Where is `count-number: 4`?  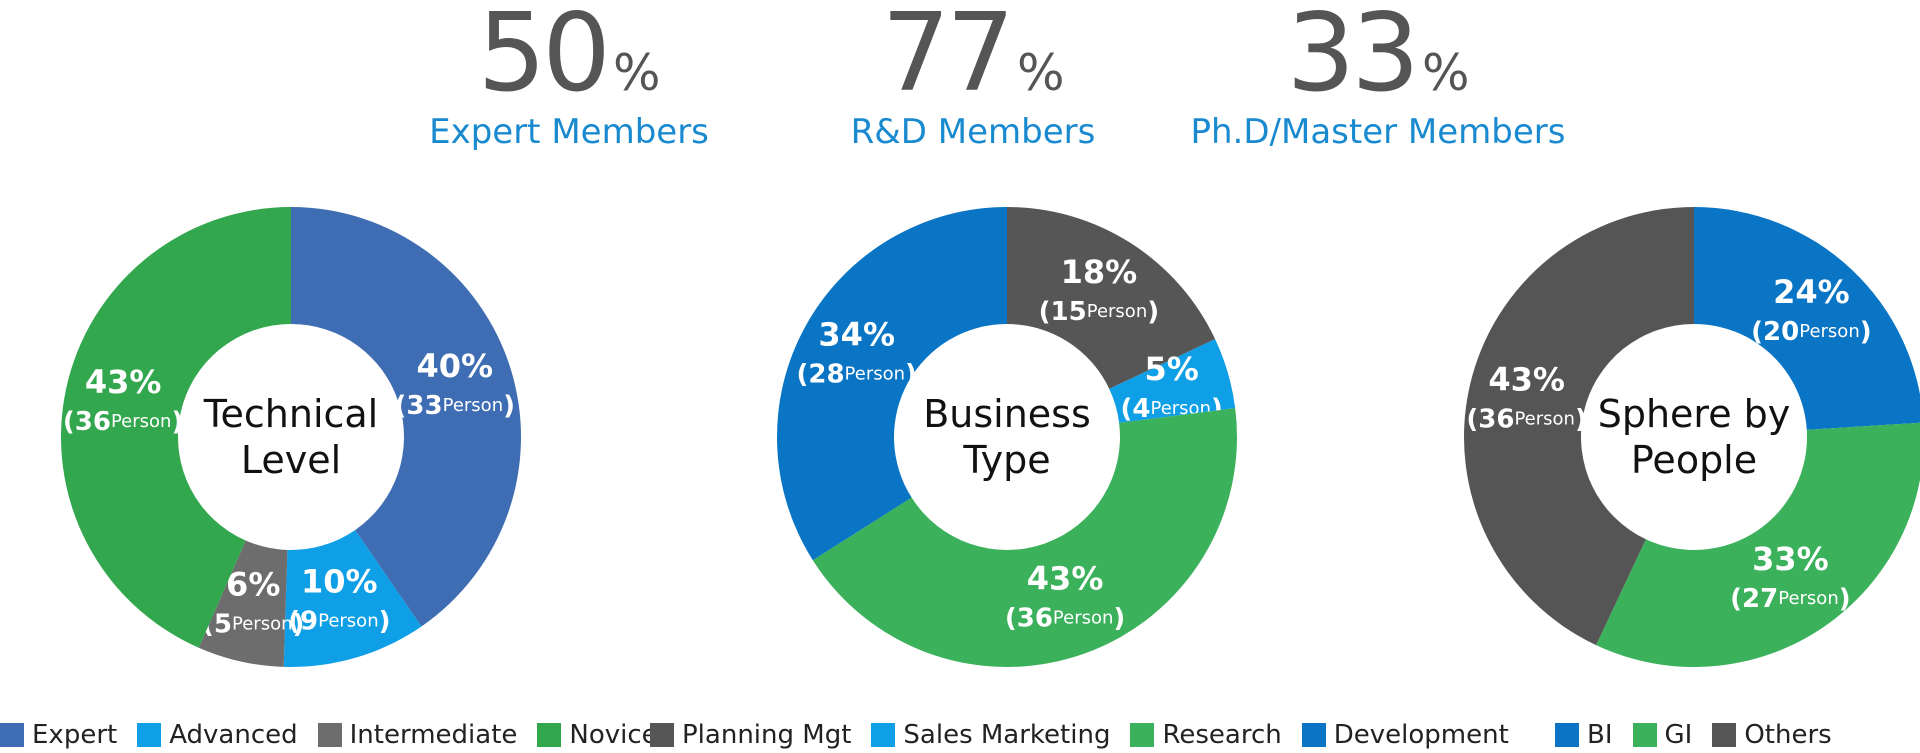 count-number: 4 is located at coordinates (1141, 409).